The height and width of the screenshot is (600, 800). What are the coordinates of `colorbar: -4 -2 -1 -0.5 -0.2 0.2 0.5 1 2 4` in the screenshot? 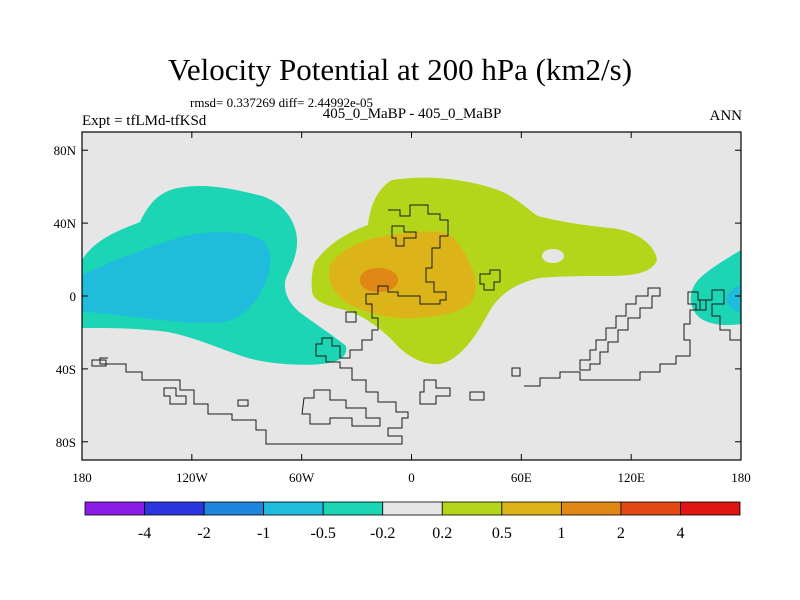 It's located at (412, 521).